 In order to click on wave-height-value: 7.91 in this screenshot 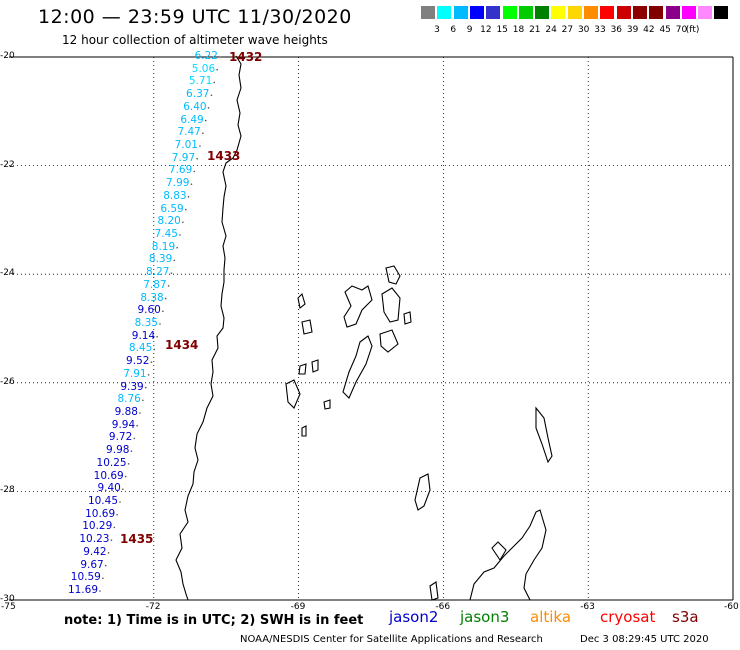, I will do `click(135, 373)`.